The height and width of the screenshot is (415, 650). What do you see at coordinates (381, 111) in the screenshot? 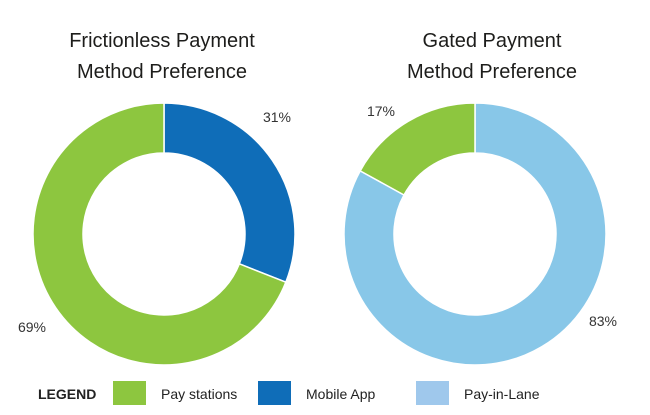
I see `slice-value-label: 17%` at bounding box center [381, 111].